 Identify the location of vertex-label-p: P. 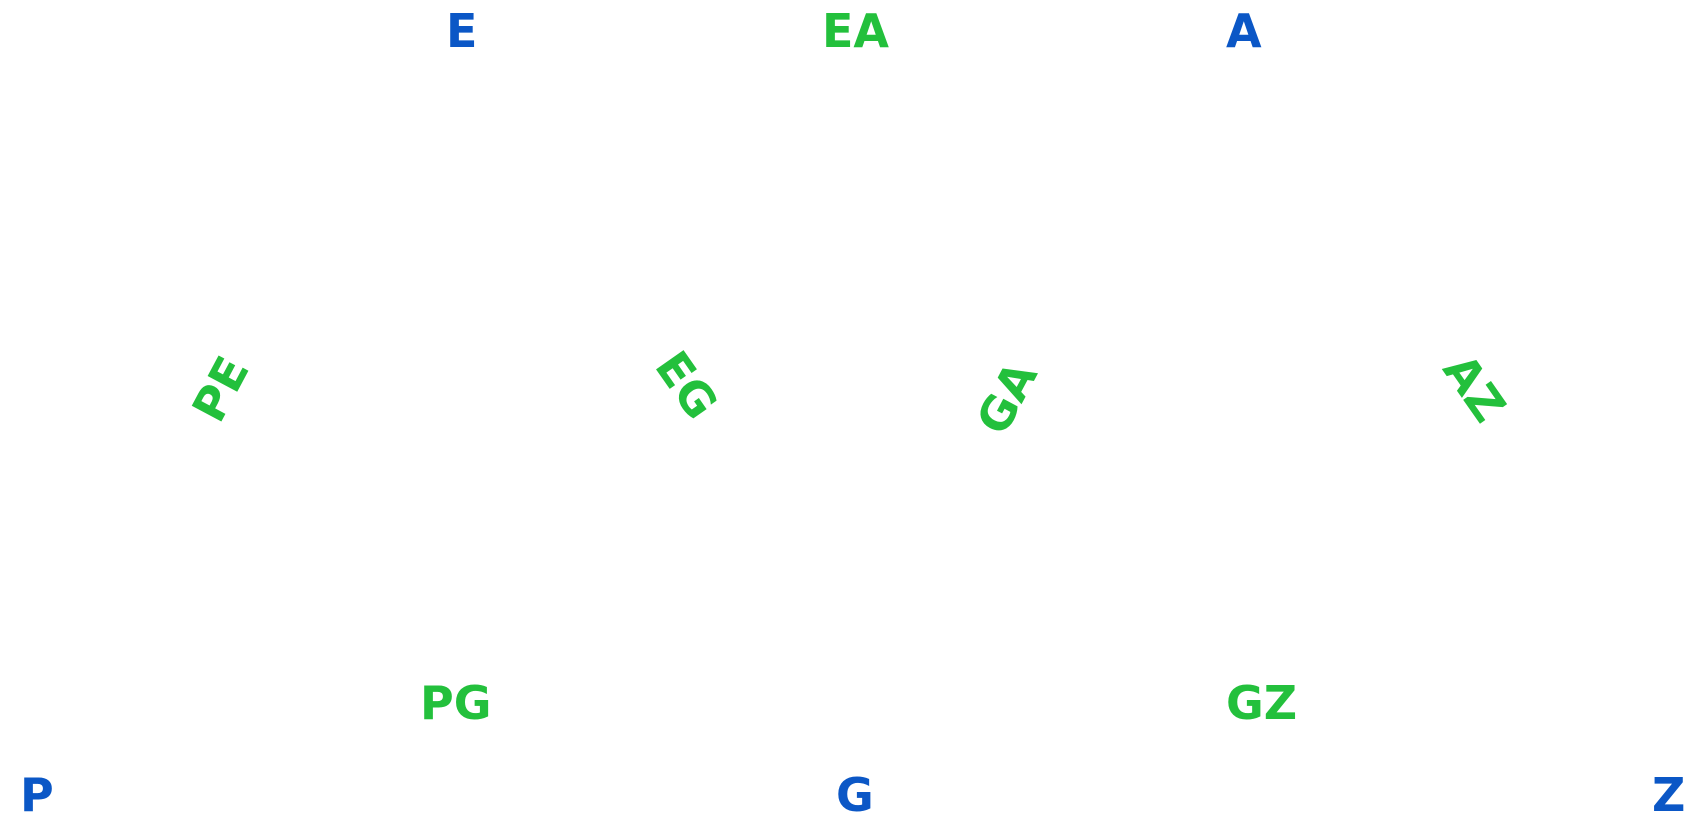
(37, 795).